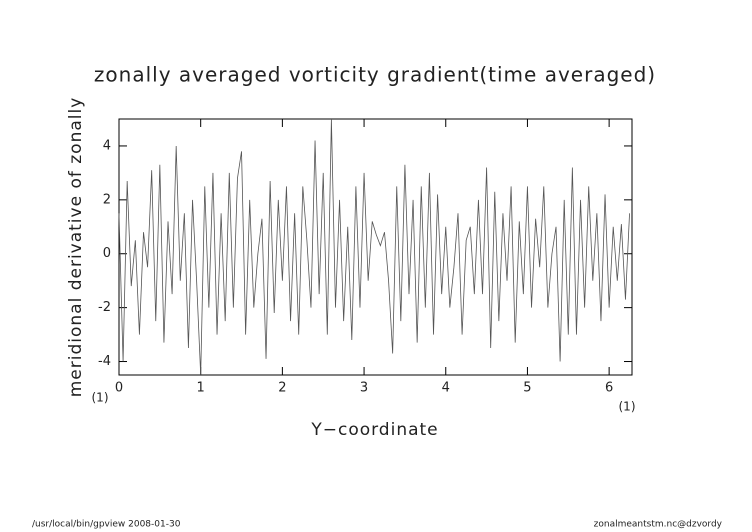 Image resolution: width=752 pixels, height=532 pixels. I want to click on y-tick-label: 0, so click(107, 253).